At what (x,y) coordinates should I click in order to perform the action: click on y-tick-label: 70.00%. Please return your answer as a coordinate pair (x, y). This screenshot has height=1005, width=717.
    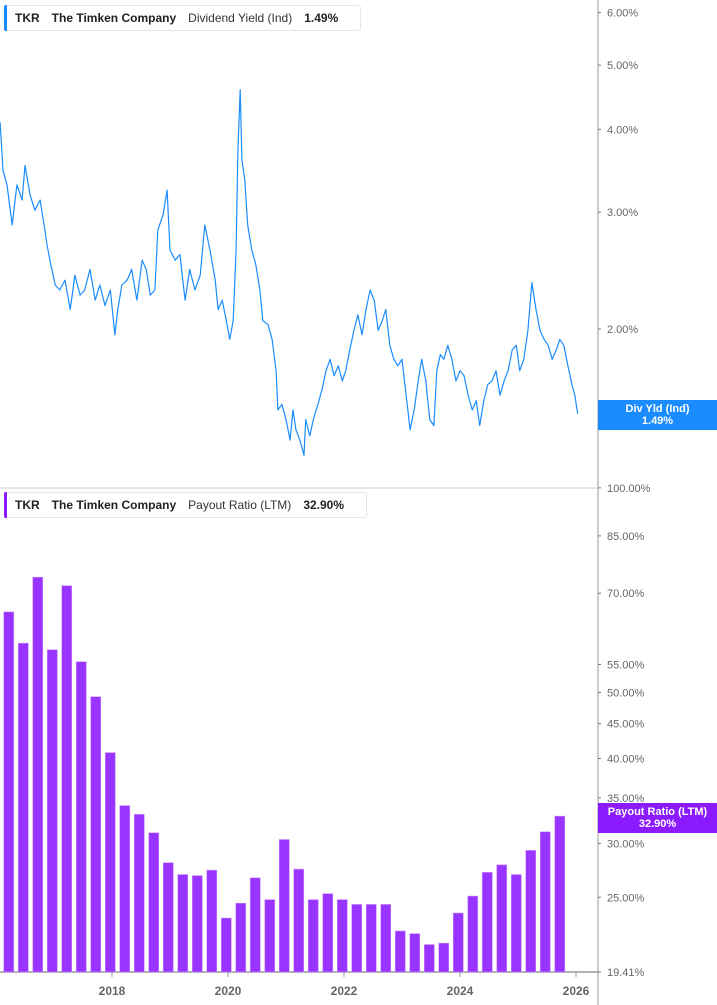
    Looking at the image, I should click on (626, 594).